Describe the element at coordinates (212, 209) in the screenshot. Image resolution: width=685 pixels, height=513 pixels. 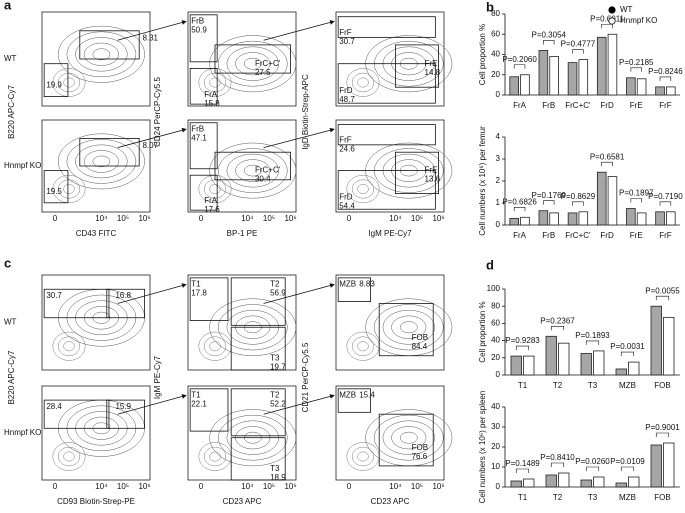
I see `gate-value: 17.6` at that location.